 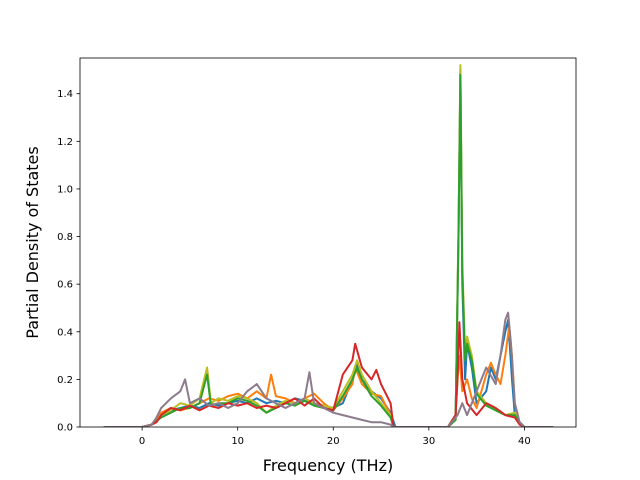 I want to click on y-axis-title: Partial Density of States, so click(x=32, y=242).